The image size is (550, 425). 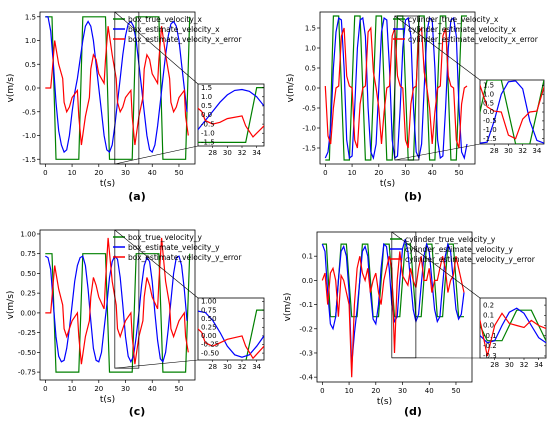 I want to click on zoom-y-tick-label: 0.00, so click(x=209, y=336).